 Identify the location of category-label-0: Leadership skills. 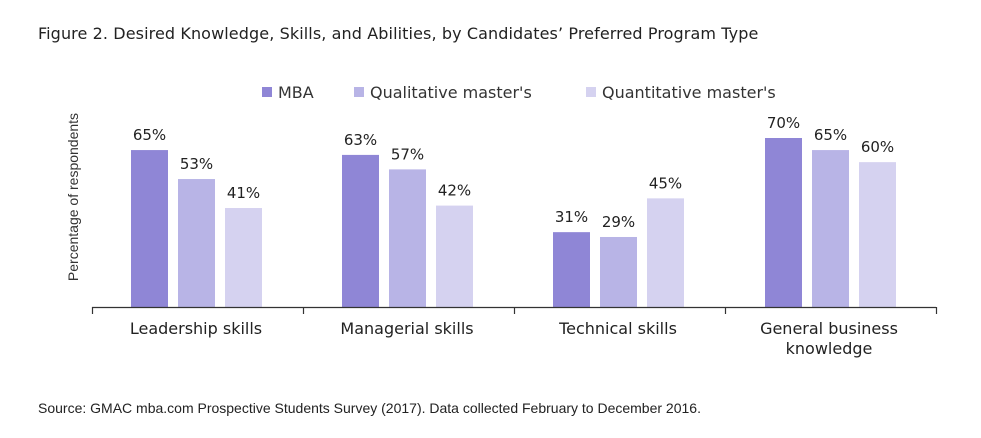
(196, 328).